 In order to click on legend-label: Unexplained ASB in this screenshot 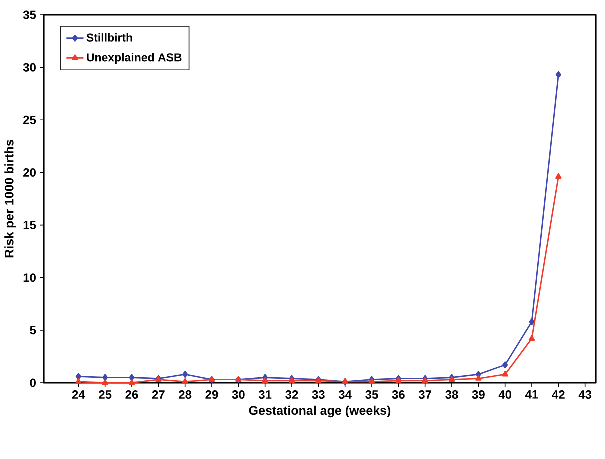, I will do `click(134, 58)`.